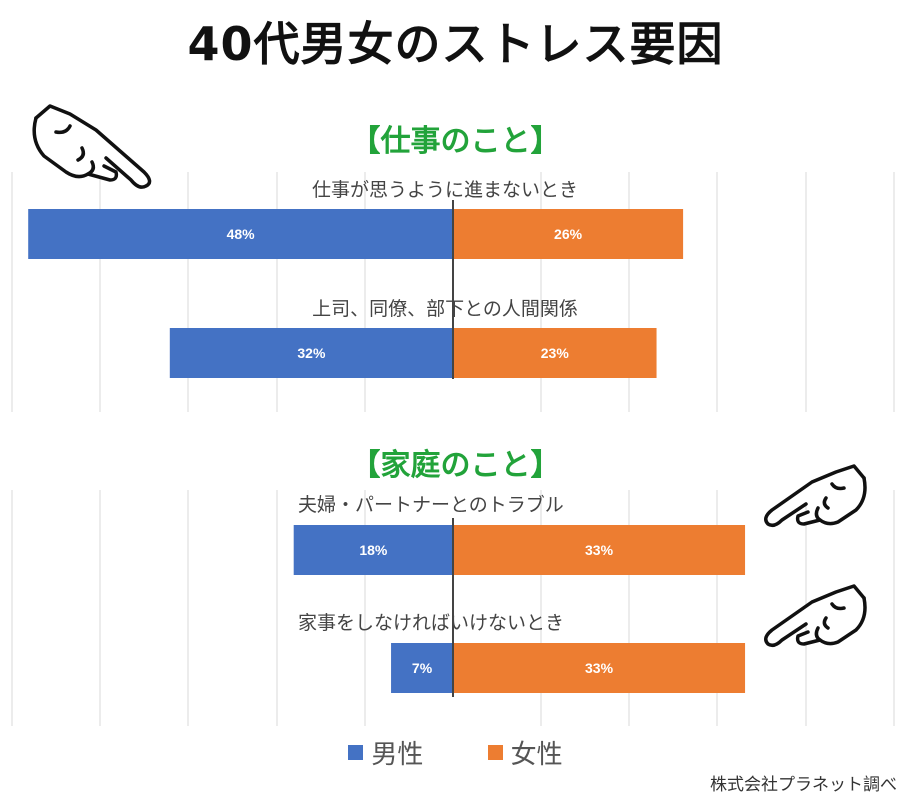 This screenshot has width=911, height=800. Describe the element at coordinates (455, 752) in the screenshot. I see `legend: 男性 女性` at that location.